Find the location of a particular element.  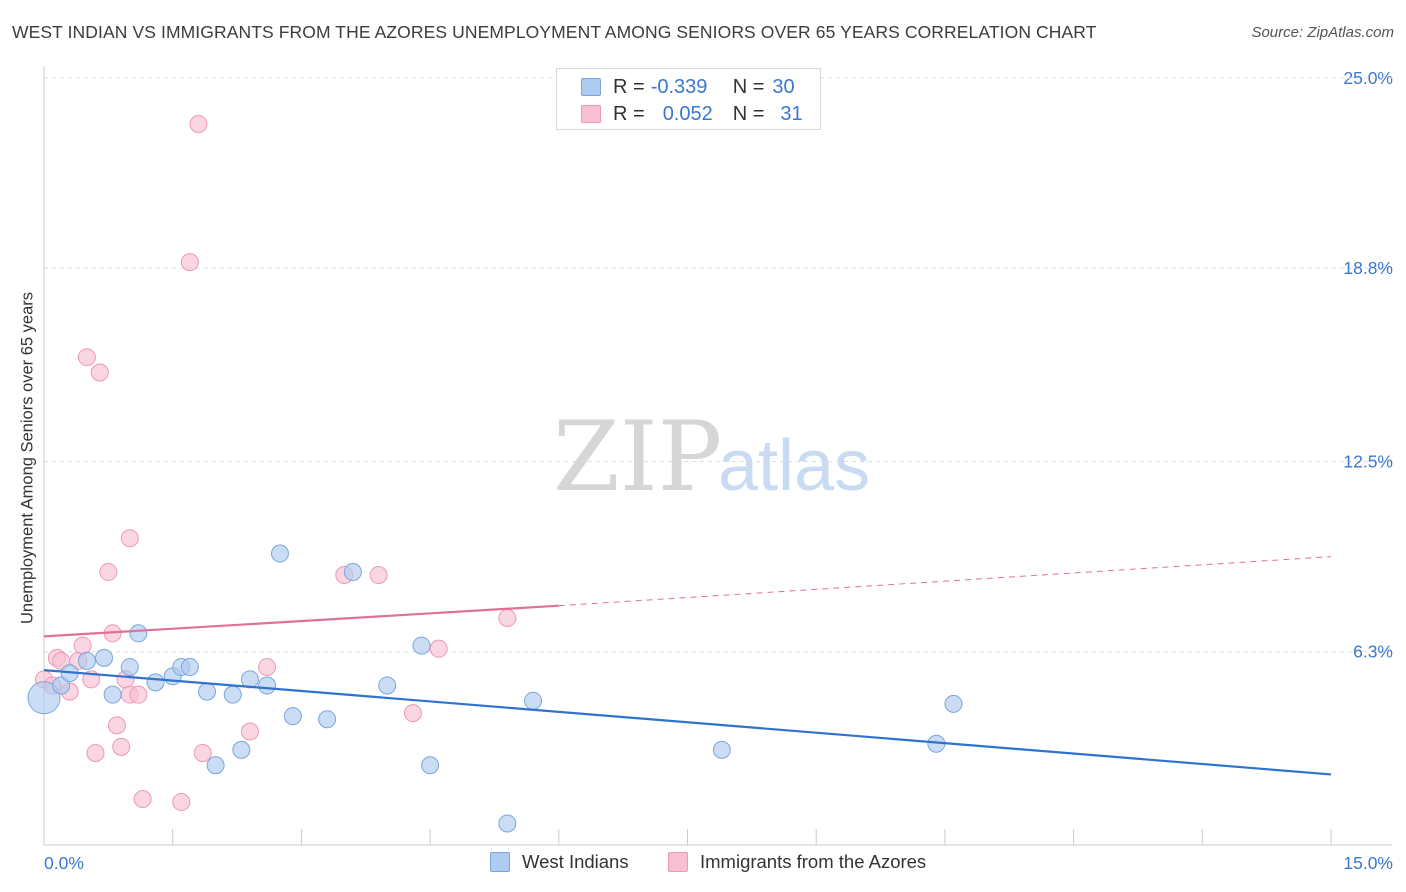

watermark-zip: ZIP is located at coordinates (637, 457).